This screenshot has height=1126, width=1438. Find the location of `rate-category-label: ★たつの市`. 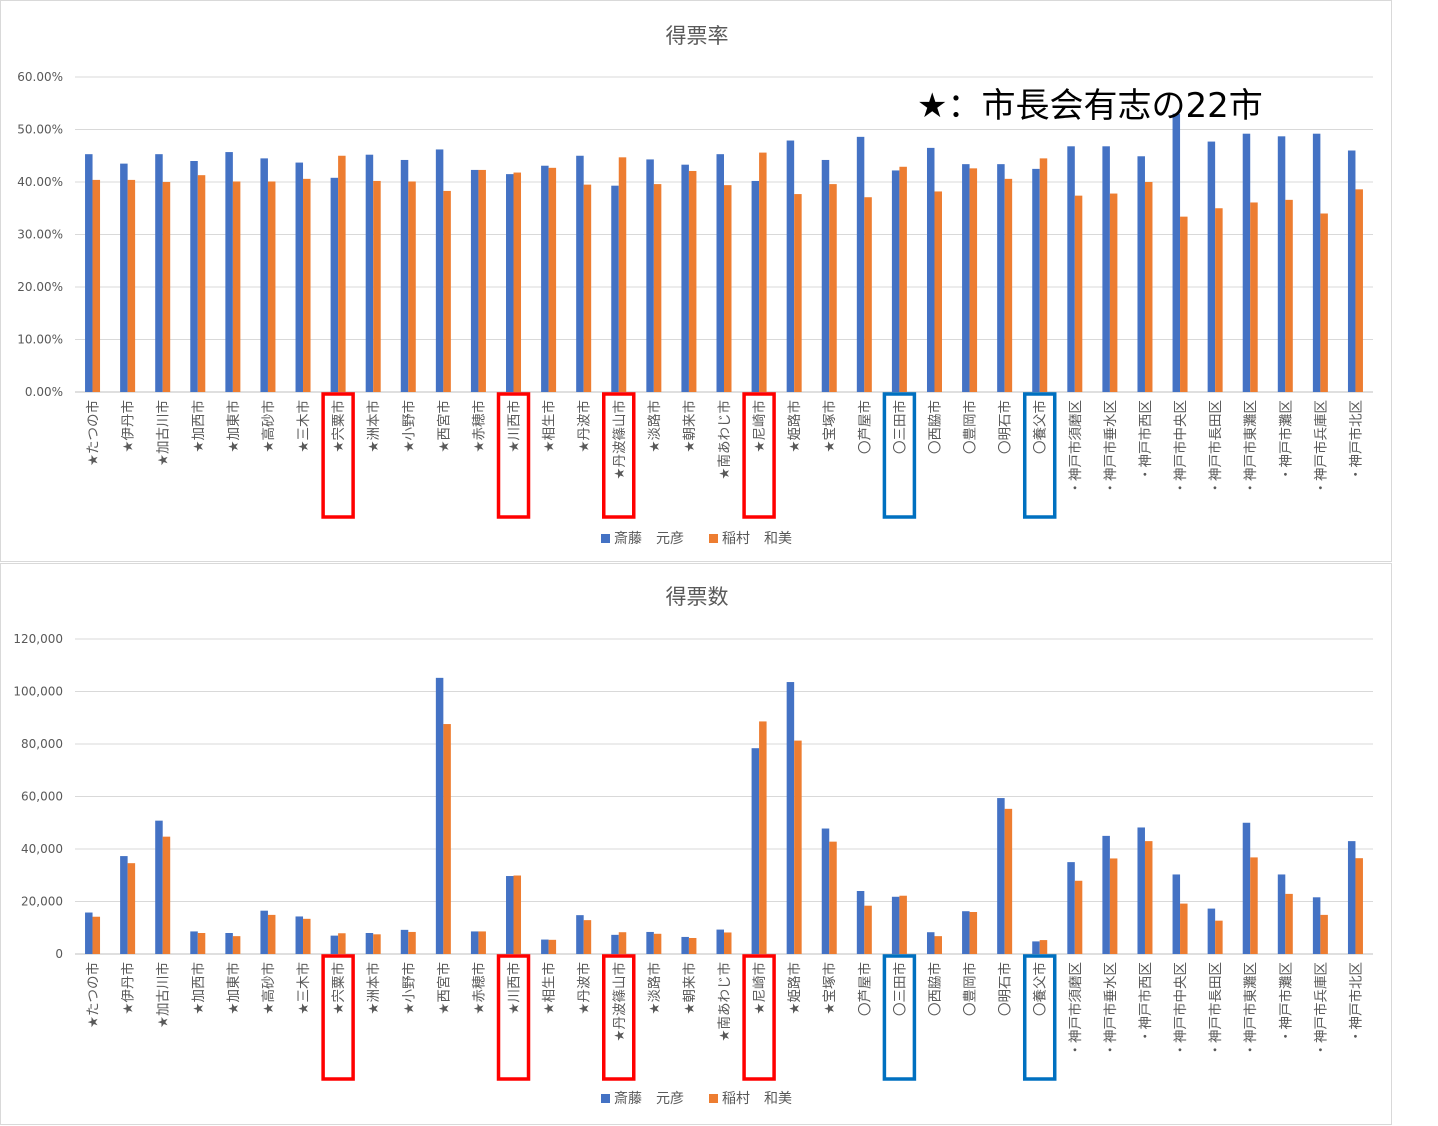

rate-category-label: ★たつの市 is located at coordinates (93, 433).